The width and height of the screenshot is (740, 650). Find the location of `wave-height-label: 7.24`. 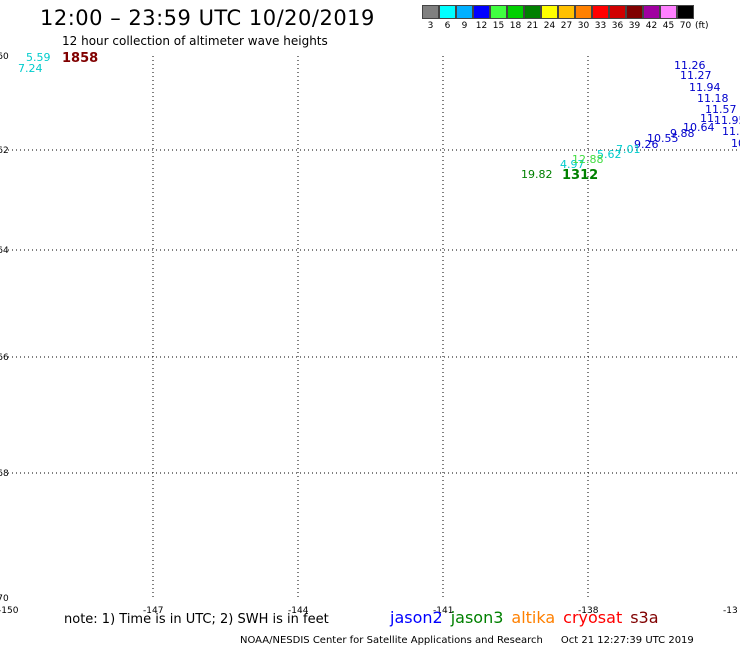

wave-height-label: 7.24 is located at coordinates (30, 68).